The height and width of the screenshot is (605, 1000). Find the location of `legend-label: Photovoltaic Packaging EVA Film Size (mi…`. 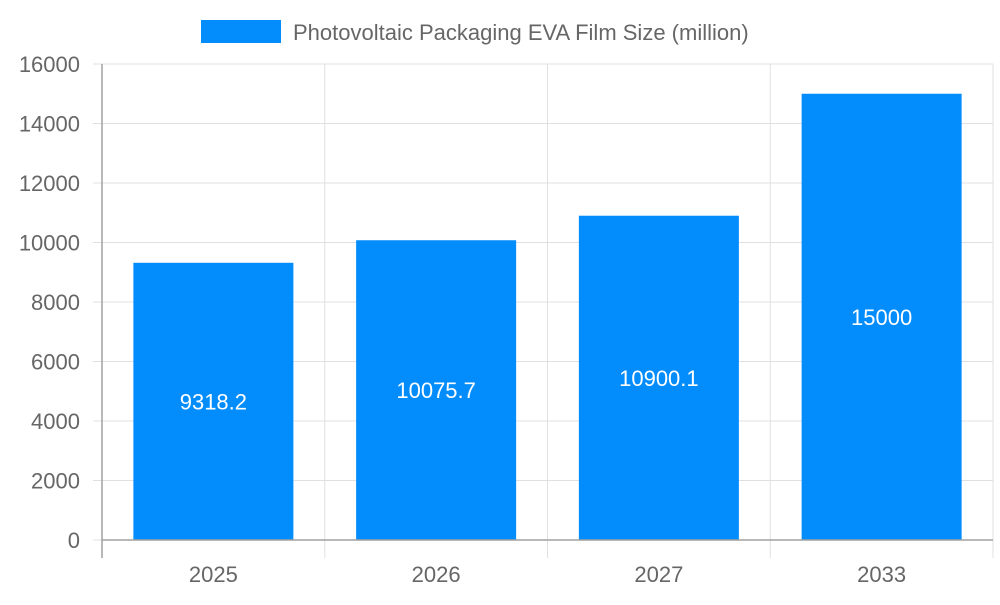

legend-label: Photovoltaic Packaging EVA Film Size (mi… is located at coordinates (521, 32).